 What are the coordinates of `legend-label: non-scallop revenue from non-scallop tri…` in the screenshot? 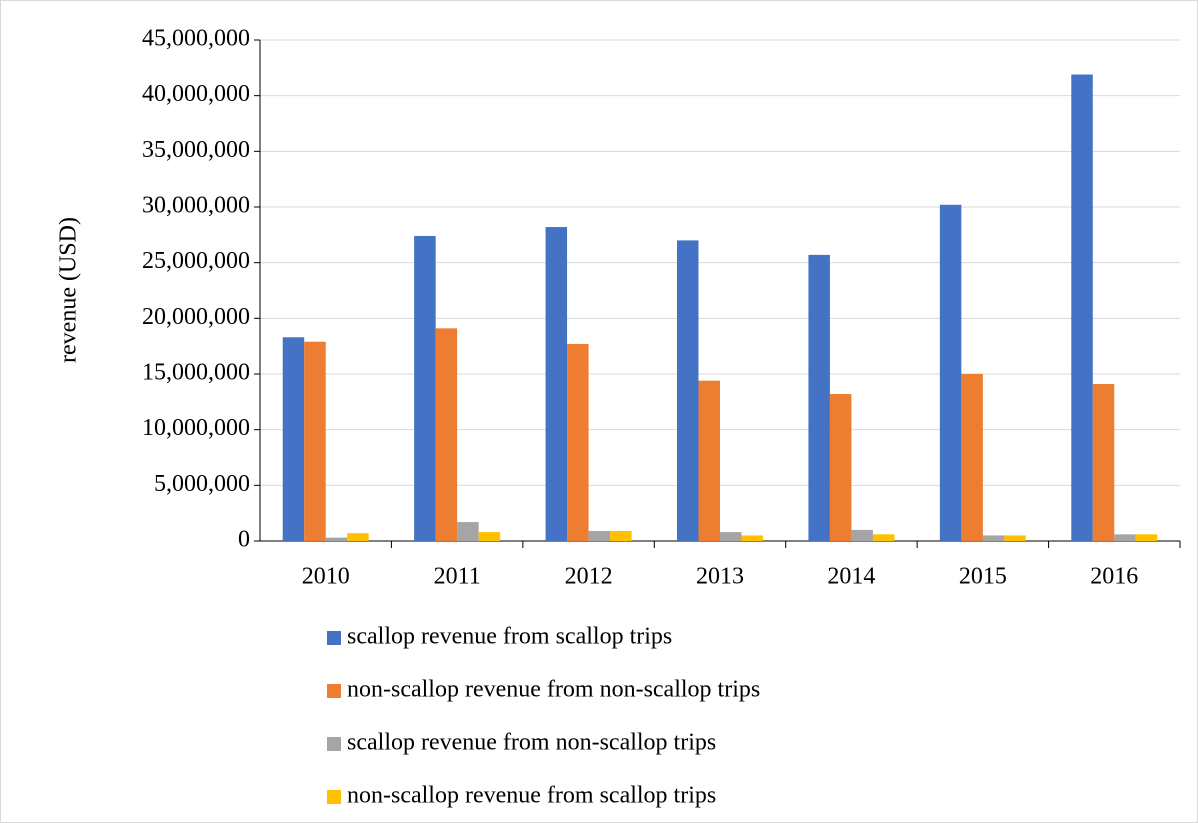 It's located at (553, 690).